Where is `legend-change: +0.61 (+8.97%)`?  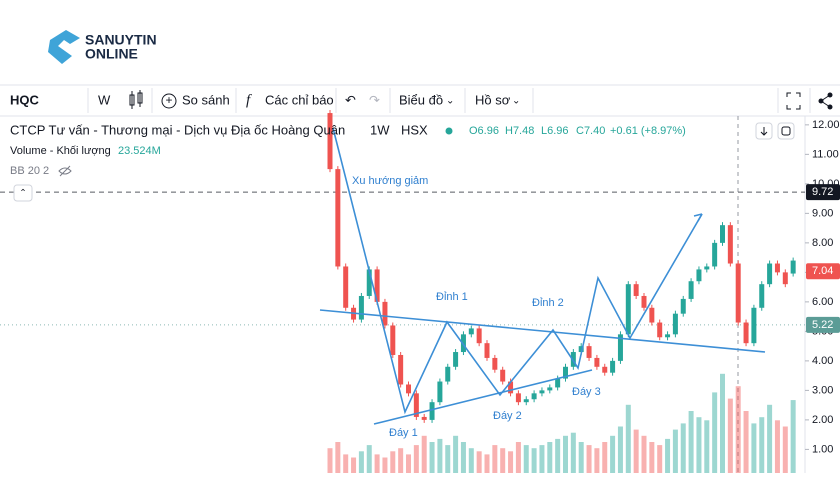
legend-change: +0.61 (+8.97%) is located at coordinates (648, 131).